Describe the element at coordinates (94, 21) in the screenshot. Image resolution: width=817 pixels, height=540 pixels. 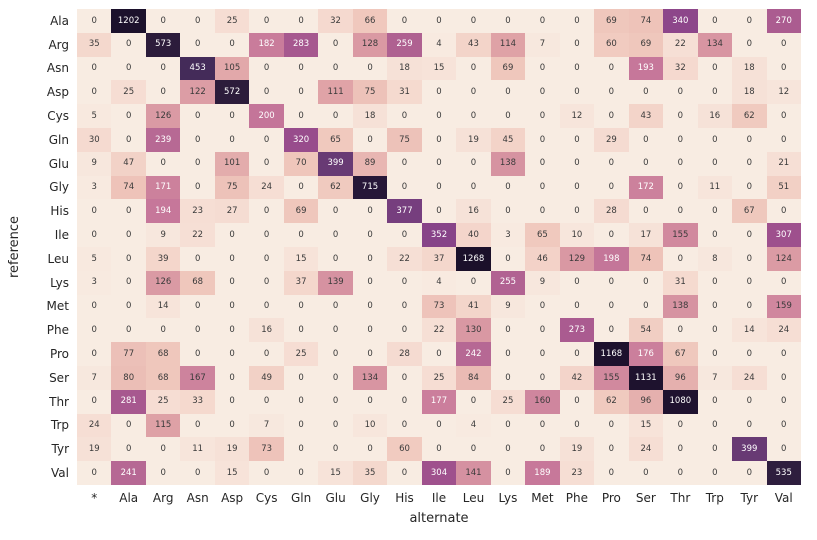
I see `heatmap-cell-Ala-*: 0` at that location.